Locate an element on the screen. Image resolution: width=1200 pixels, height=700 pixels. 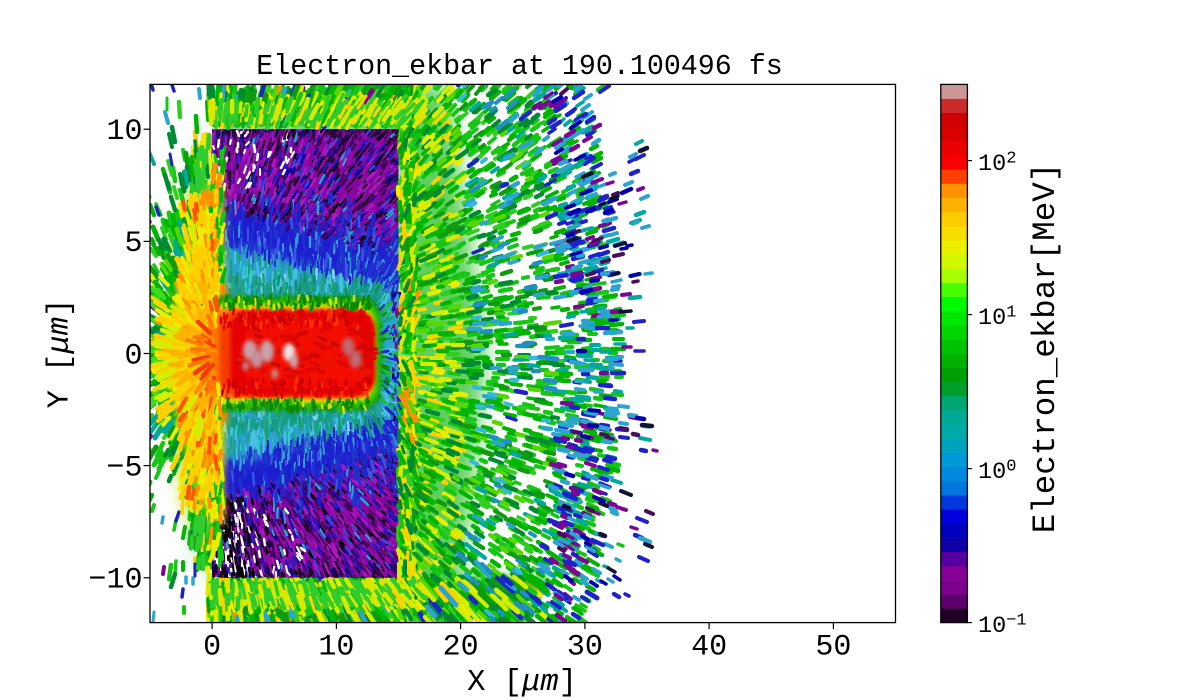
svg-text: 30 is located at coordinates (585, 648).